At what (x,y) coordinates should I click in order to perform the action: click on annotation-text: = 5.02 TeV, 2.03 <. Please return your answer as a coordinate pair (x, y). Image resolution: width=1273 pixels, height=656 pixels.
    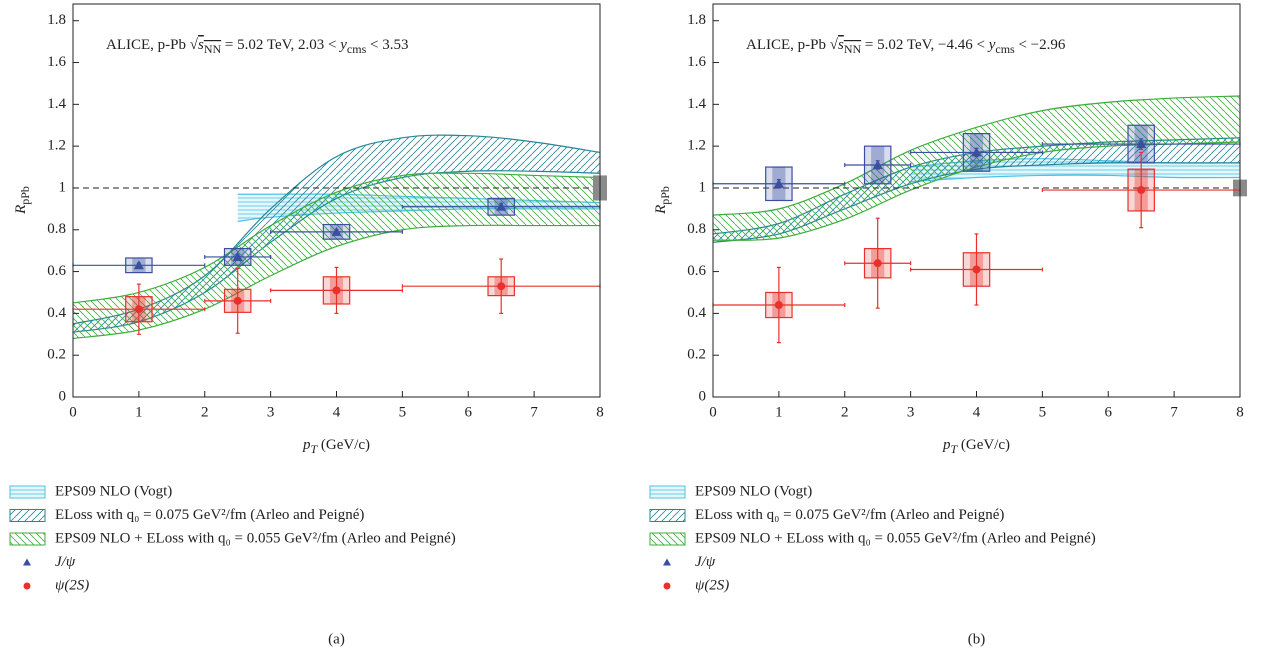
    Looking at the image, I should click on (280, 45).